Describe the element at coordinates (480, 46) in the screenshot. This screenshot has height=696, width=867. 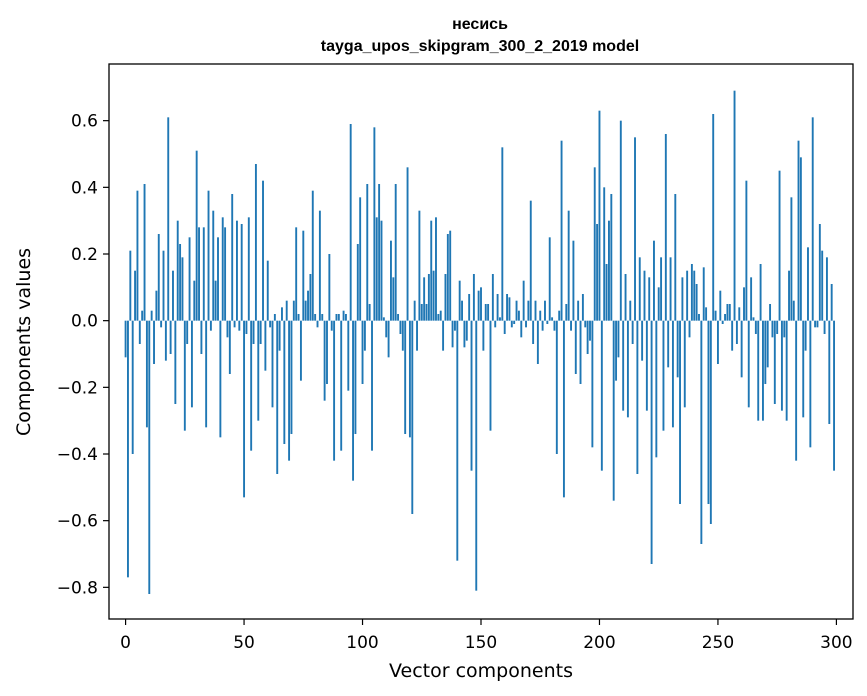
I see `chart-subtitle: tayga_upos_skipgram_300_2_2019 model` at that location.